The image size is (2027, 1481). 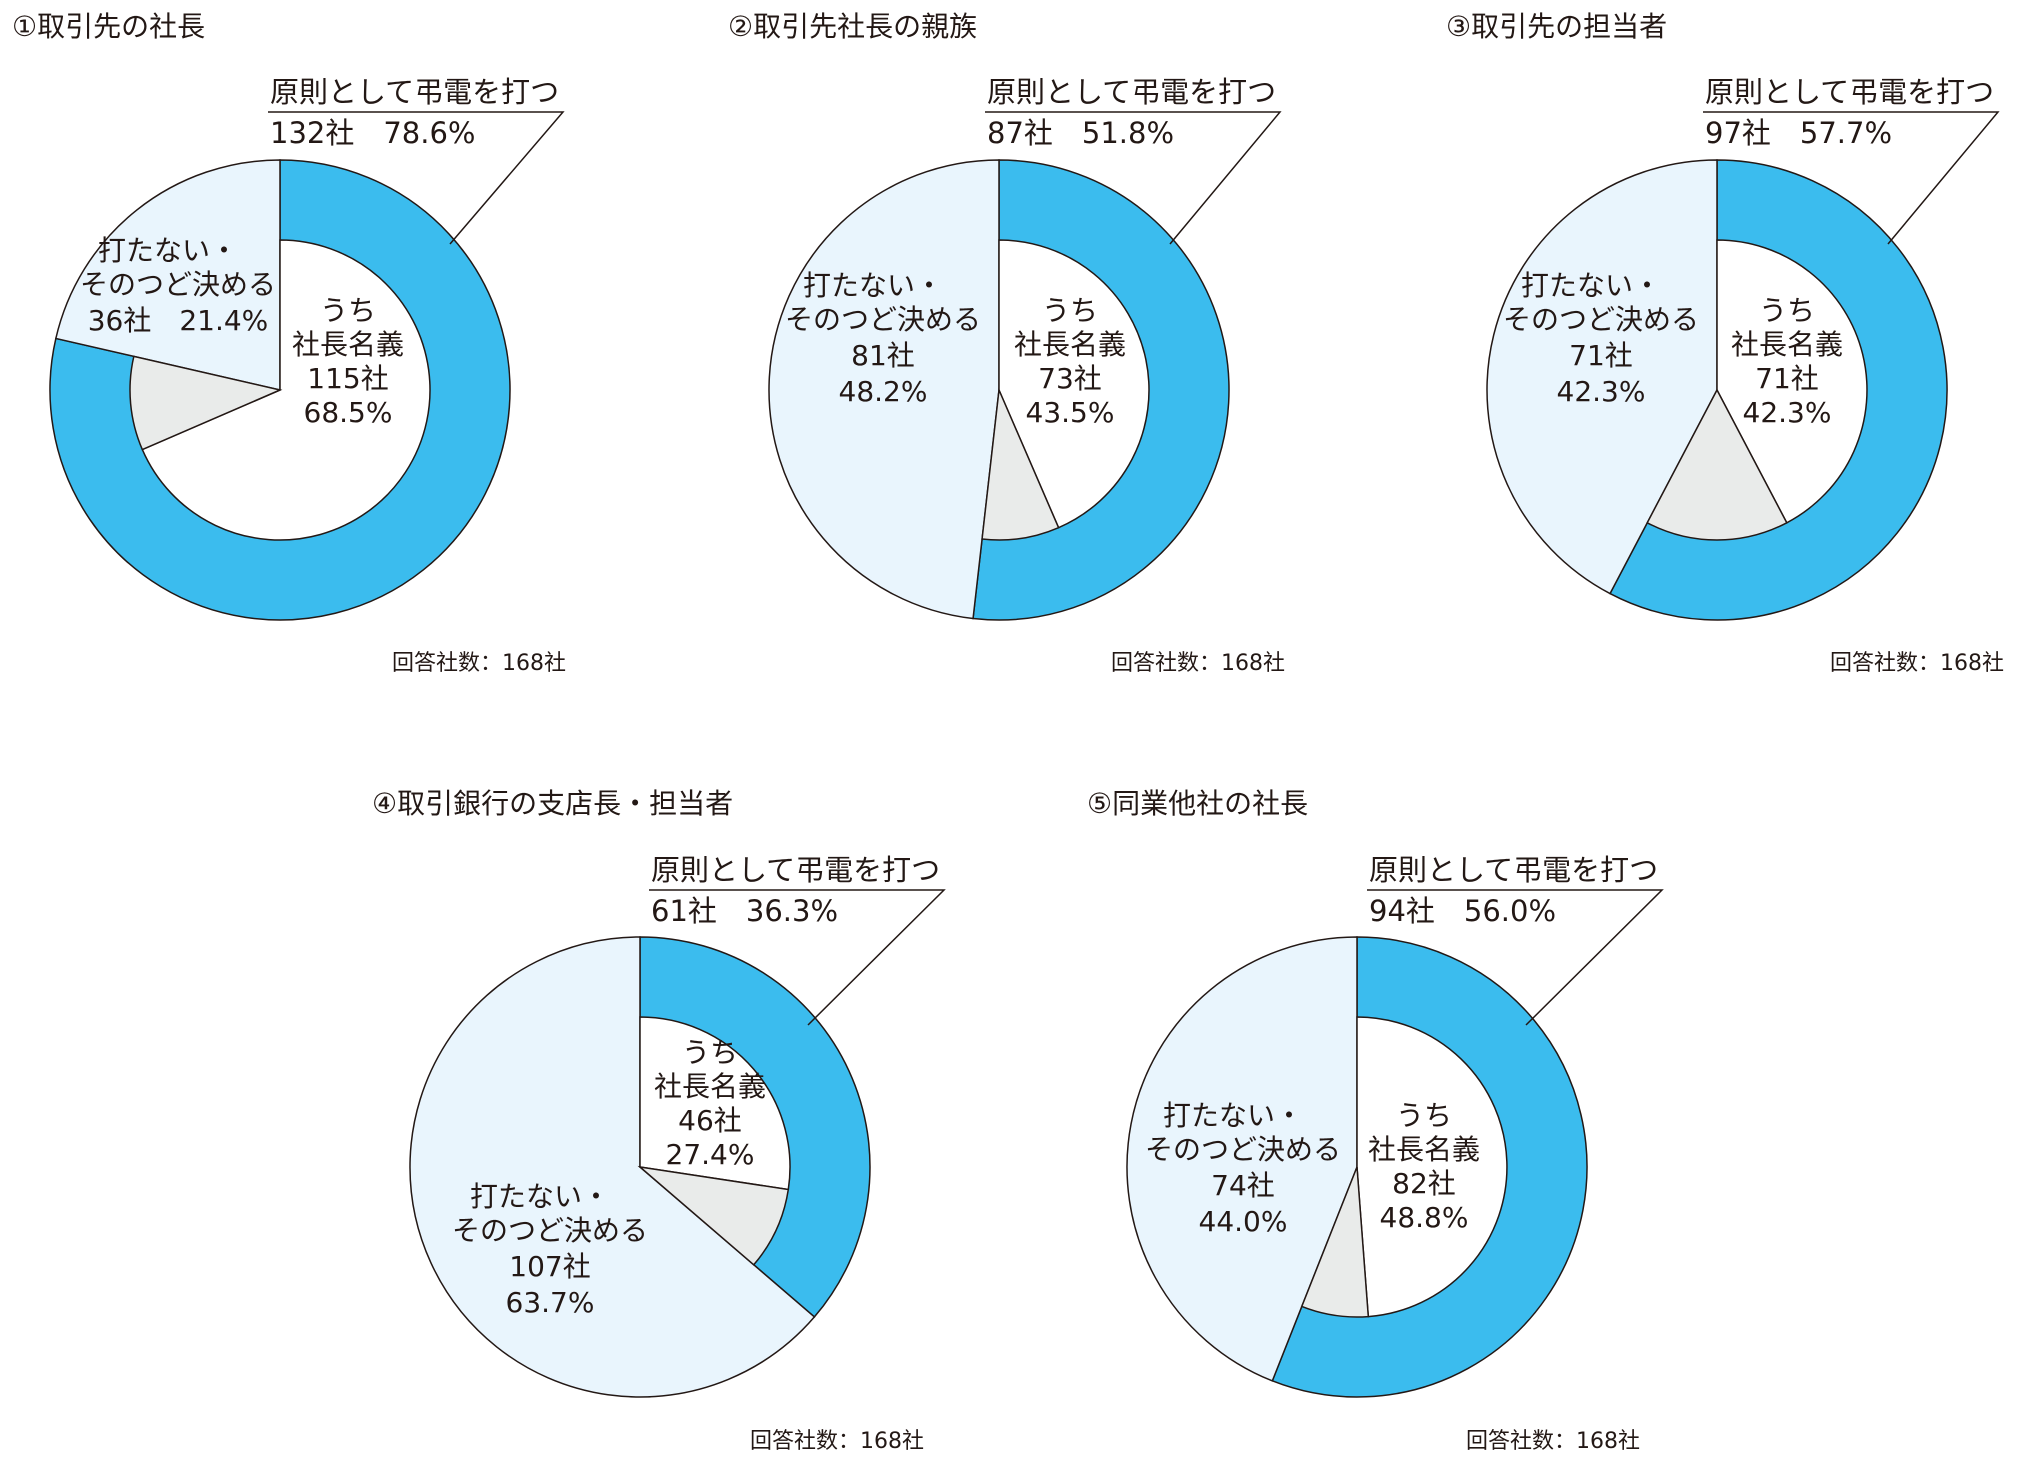 What do you see at coordinates (710, 1154) in the screenshot?
I see `inner-pct: 27.4%` at bounding box center [710, 1154].